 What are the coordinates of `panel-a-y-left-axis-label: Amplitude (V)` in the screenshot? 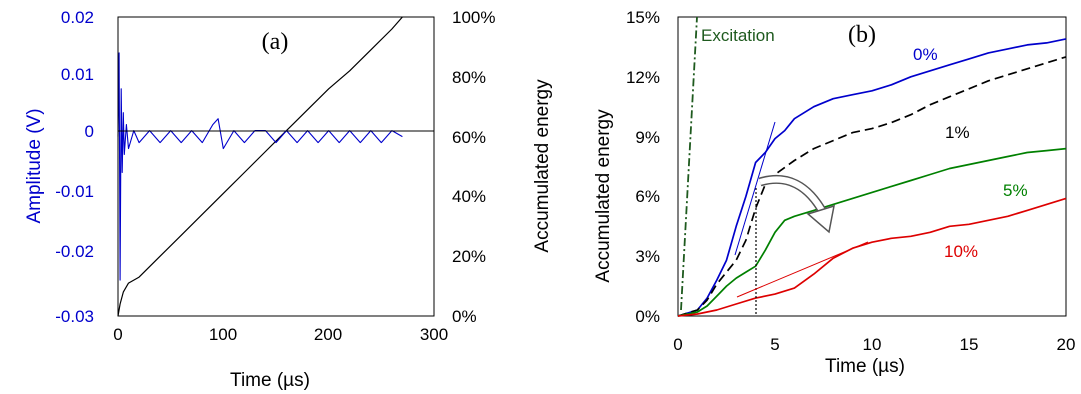 It's located at (34, 165).